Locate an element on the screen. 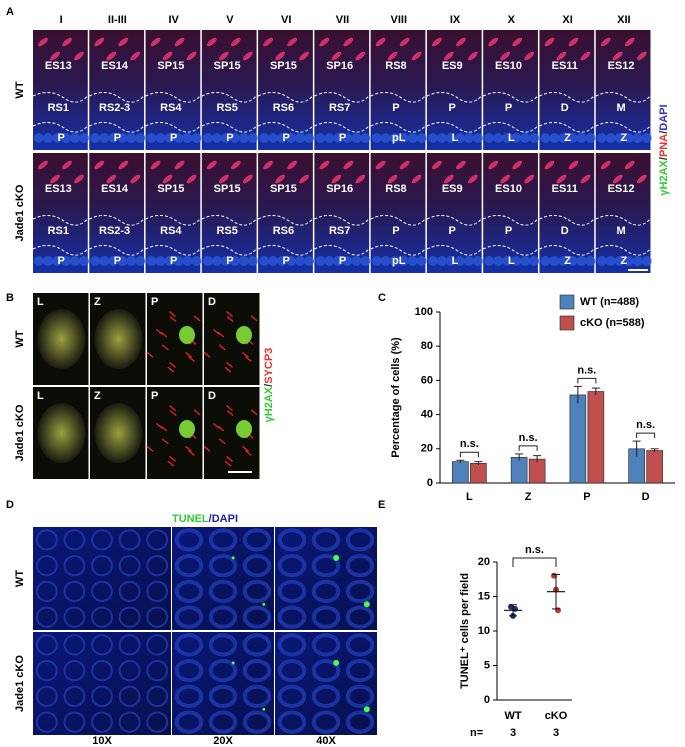  n-value: 3 is located at coordinates (513, 733).